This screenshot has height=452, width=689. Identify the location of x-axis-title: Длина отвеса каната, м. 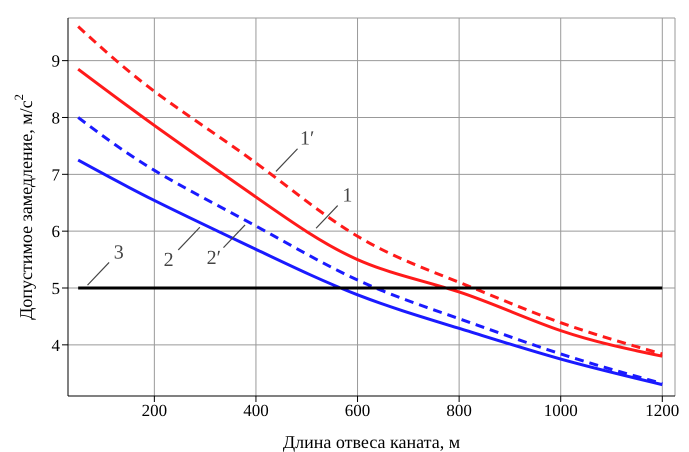
(371, 442).